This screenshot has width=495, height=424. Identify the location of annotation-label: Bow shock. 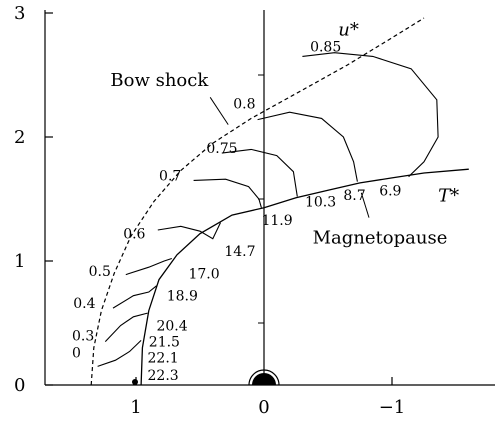
(159, 80).